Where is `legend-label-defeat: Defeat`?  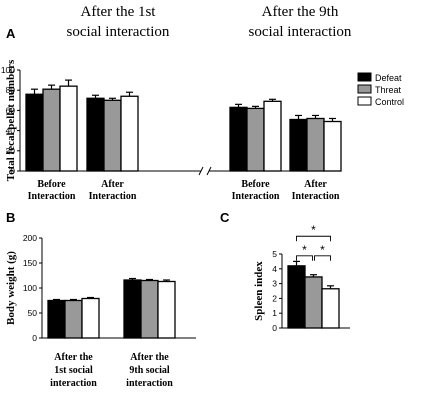 legend-label-defeat: Defeat is located at coordinates (388, 78).